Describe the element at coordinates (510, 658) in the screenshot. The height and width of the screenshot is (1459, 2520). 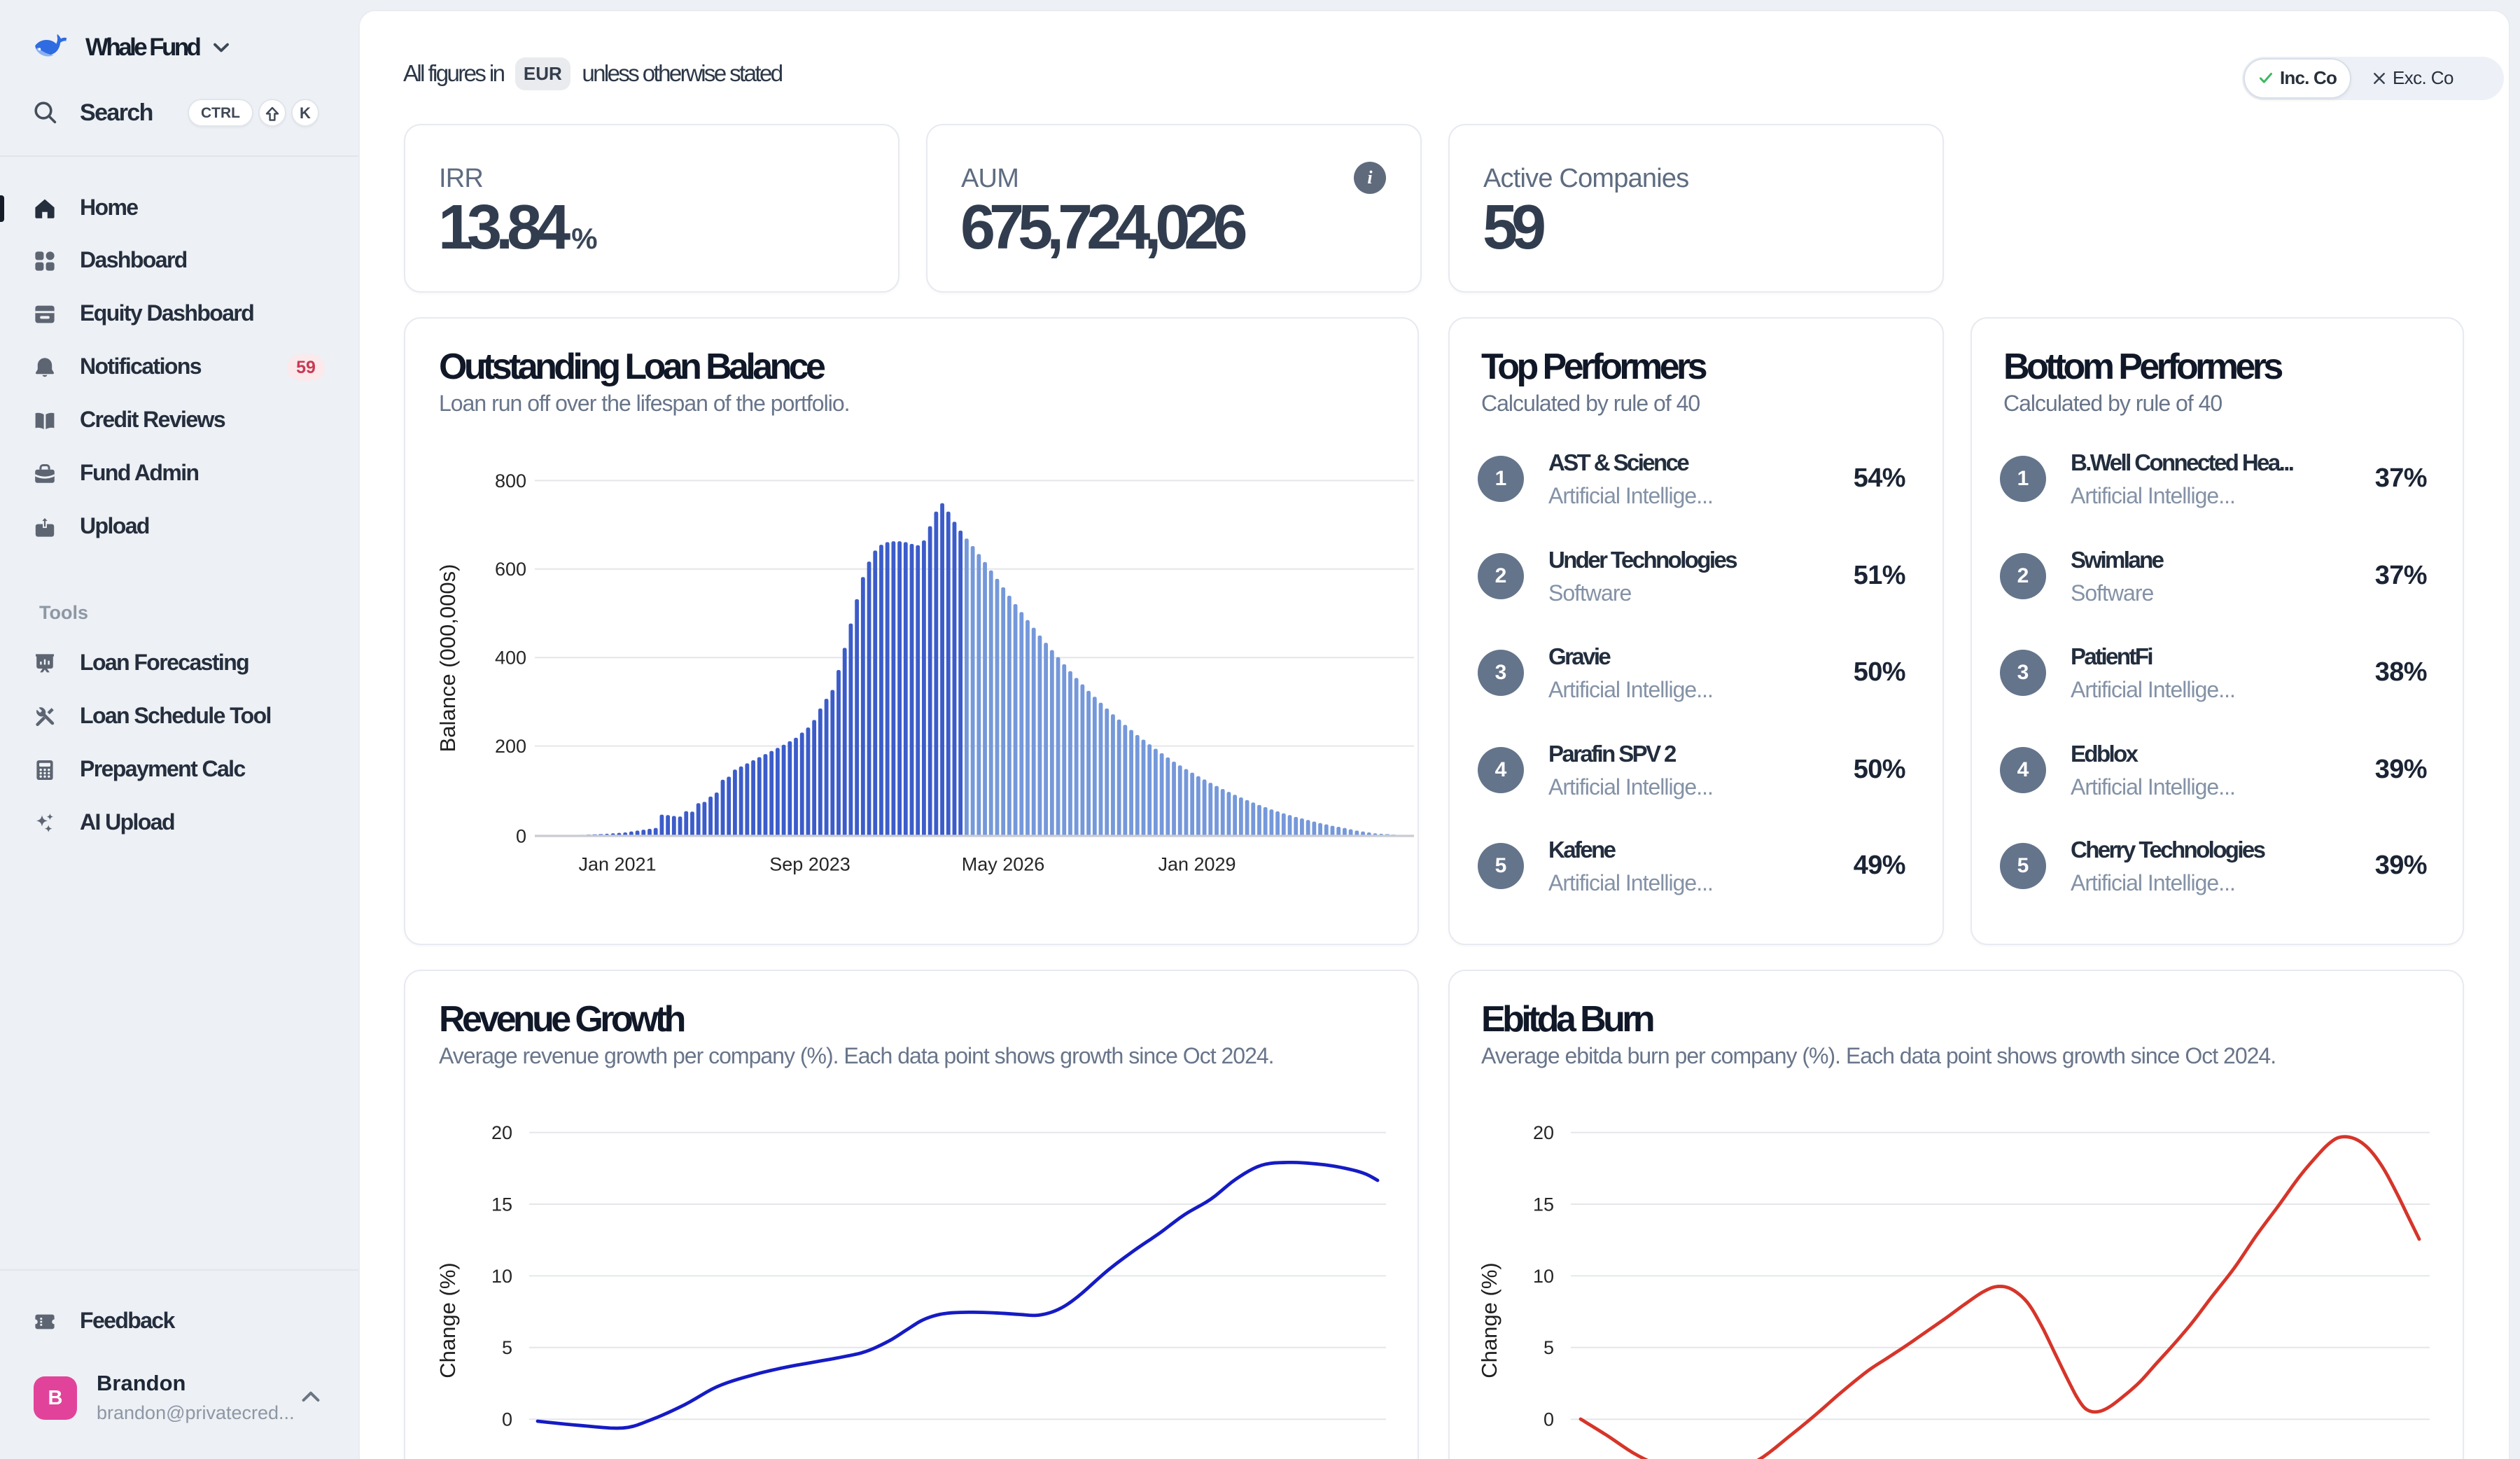
I see `svg-text: 400` at that location.